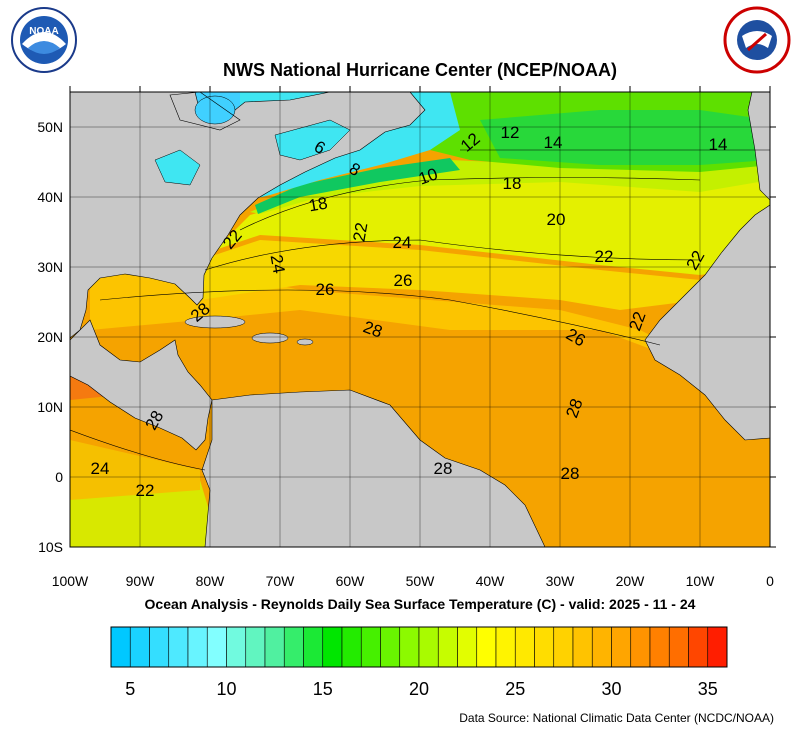 This screenshot has width=800, height=742. Describe the element at coordinates (611, 689) in the screenshot. I see `colorbar-label: 30` at that location.